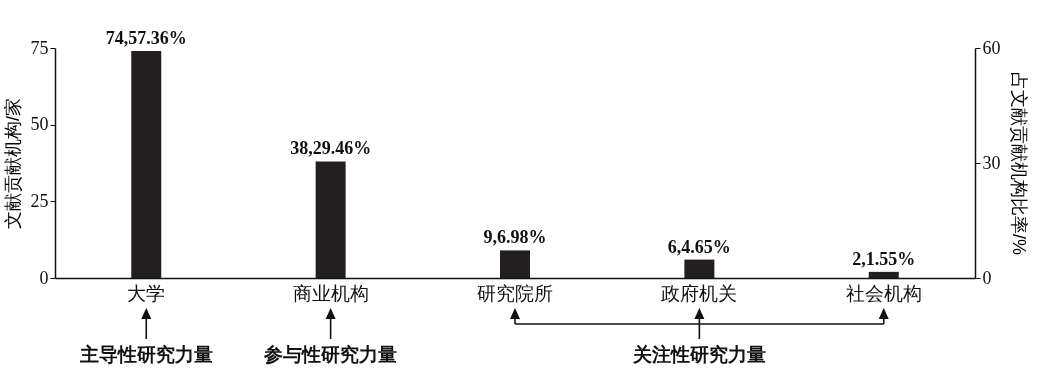 The height and width of the screenshot is (369, 1055). What do you see at coordinates (146, 38) in the screenshot?
I see `data-label: 74,57.36%` at bounding box center [146, 38].